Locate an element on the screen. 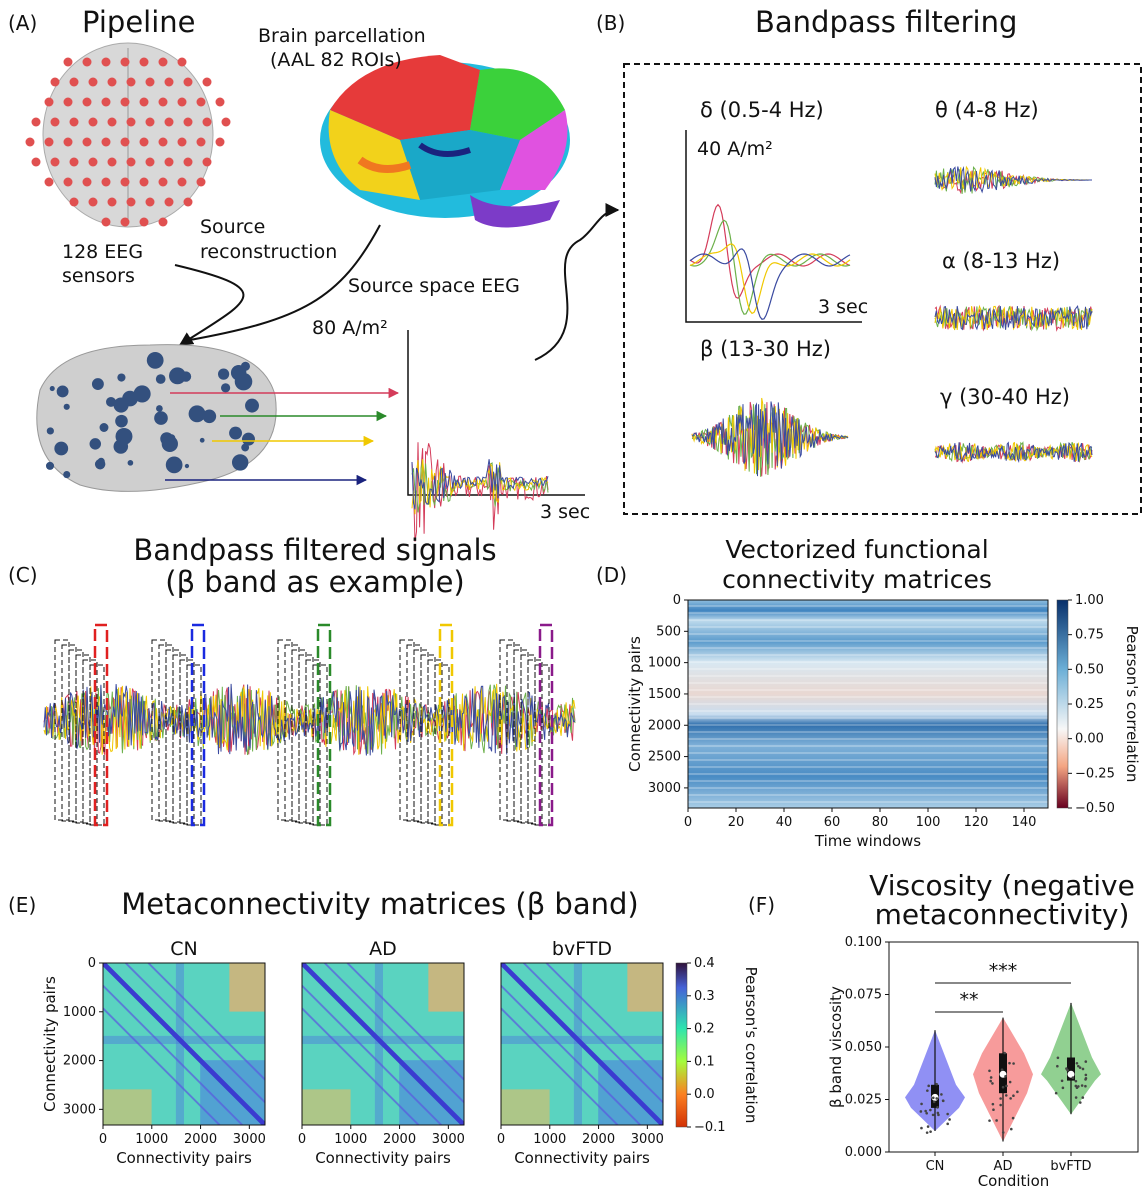 The width and height of the screenshot is (1147, 1190). x-tick-label: AD is located at coordinates (1003, 1166).